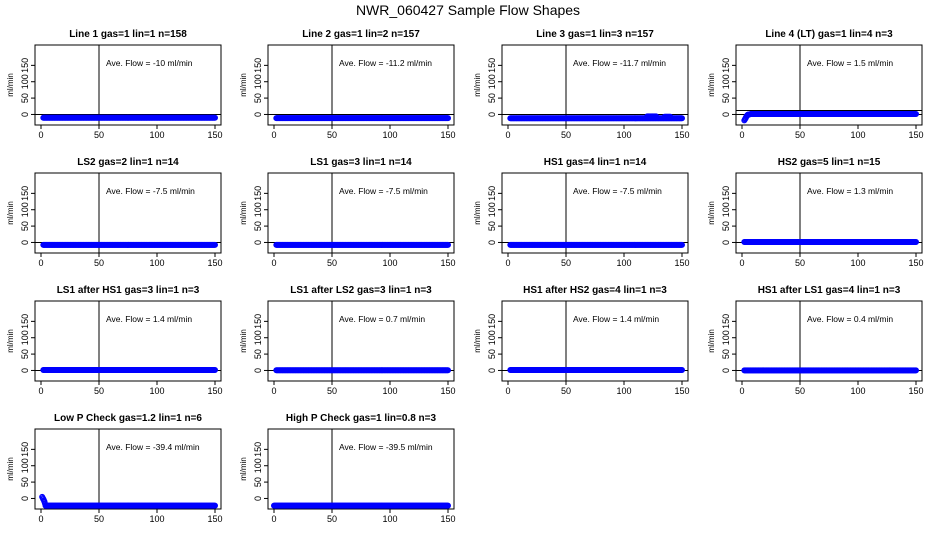 Image resolution: width=936 pixels, height=540 pixels. I want to click on ave-flow-annotation: Ave. Flow = 0.4 ml/min, so click(850, 319).